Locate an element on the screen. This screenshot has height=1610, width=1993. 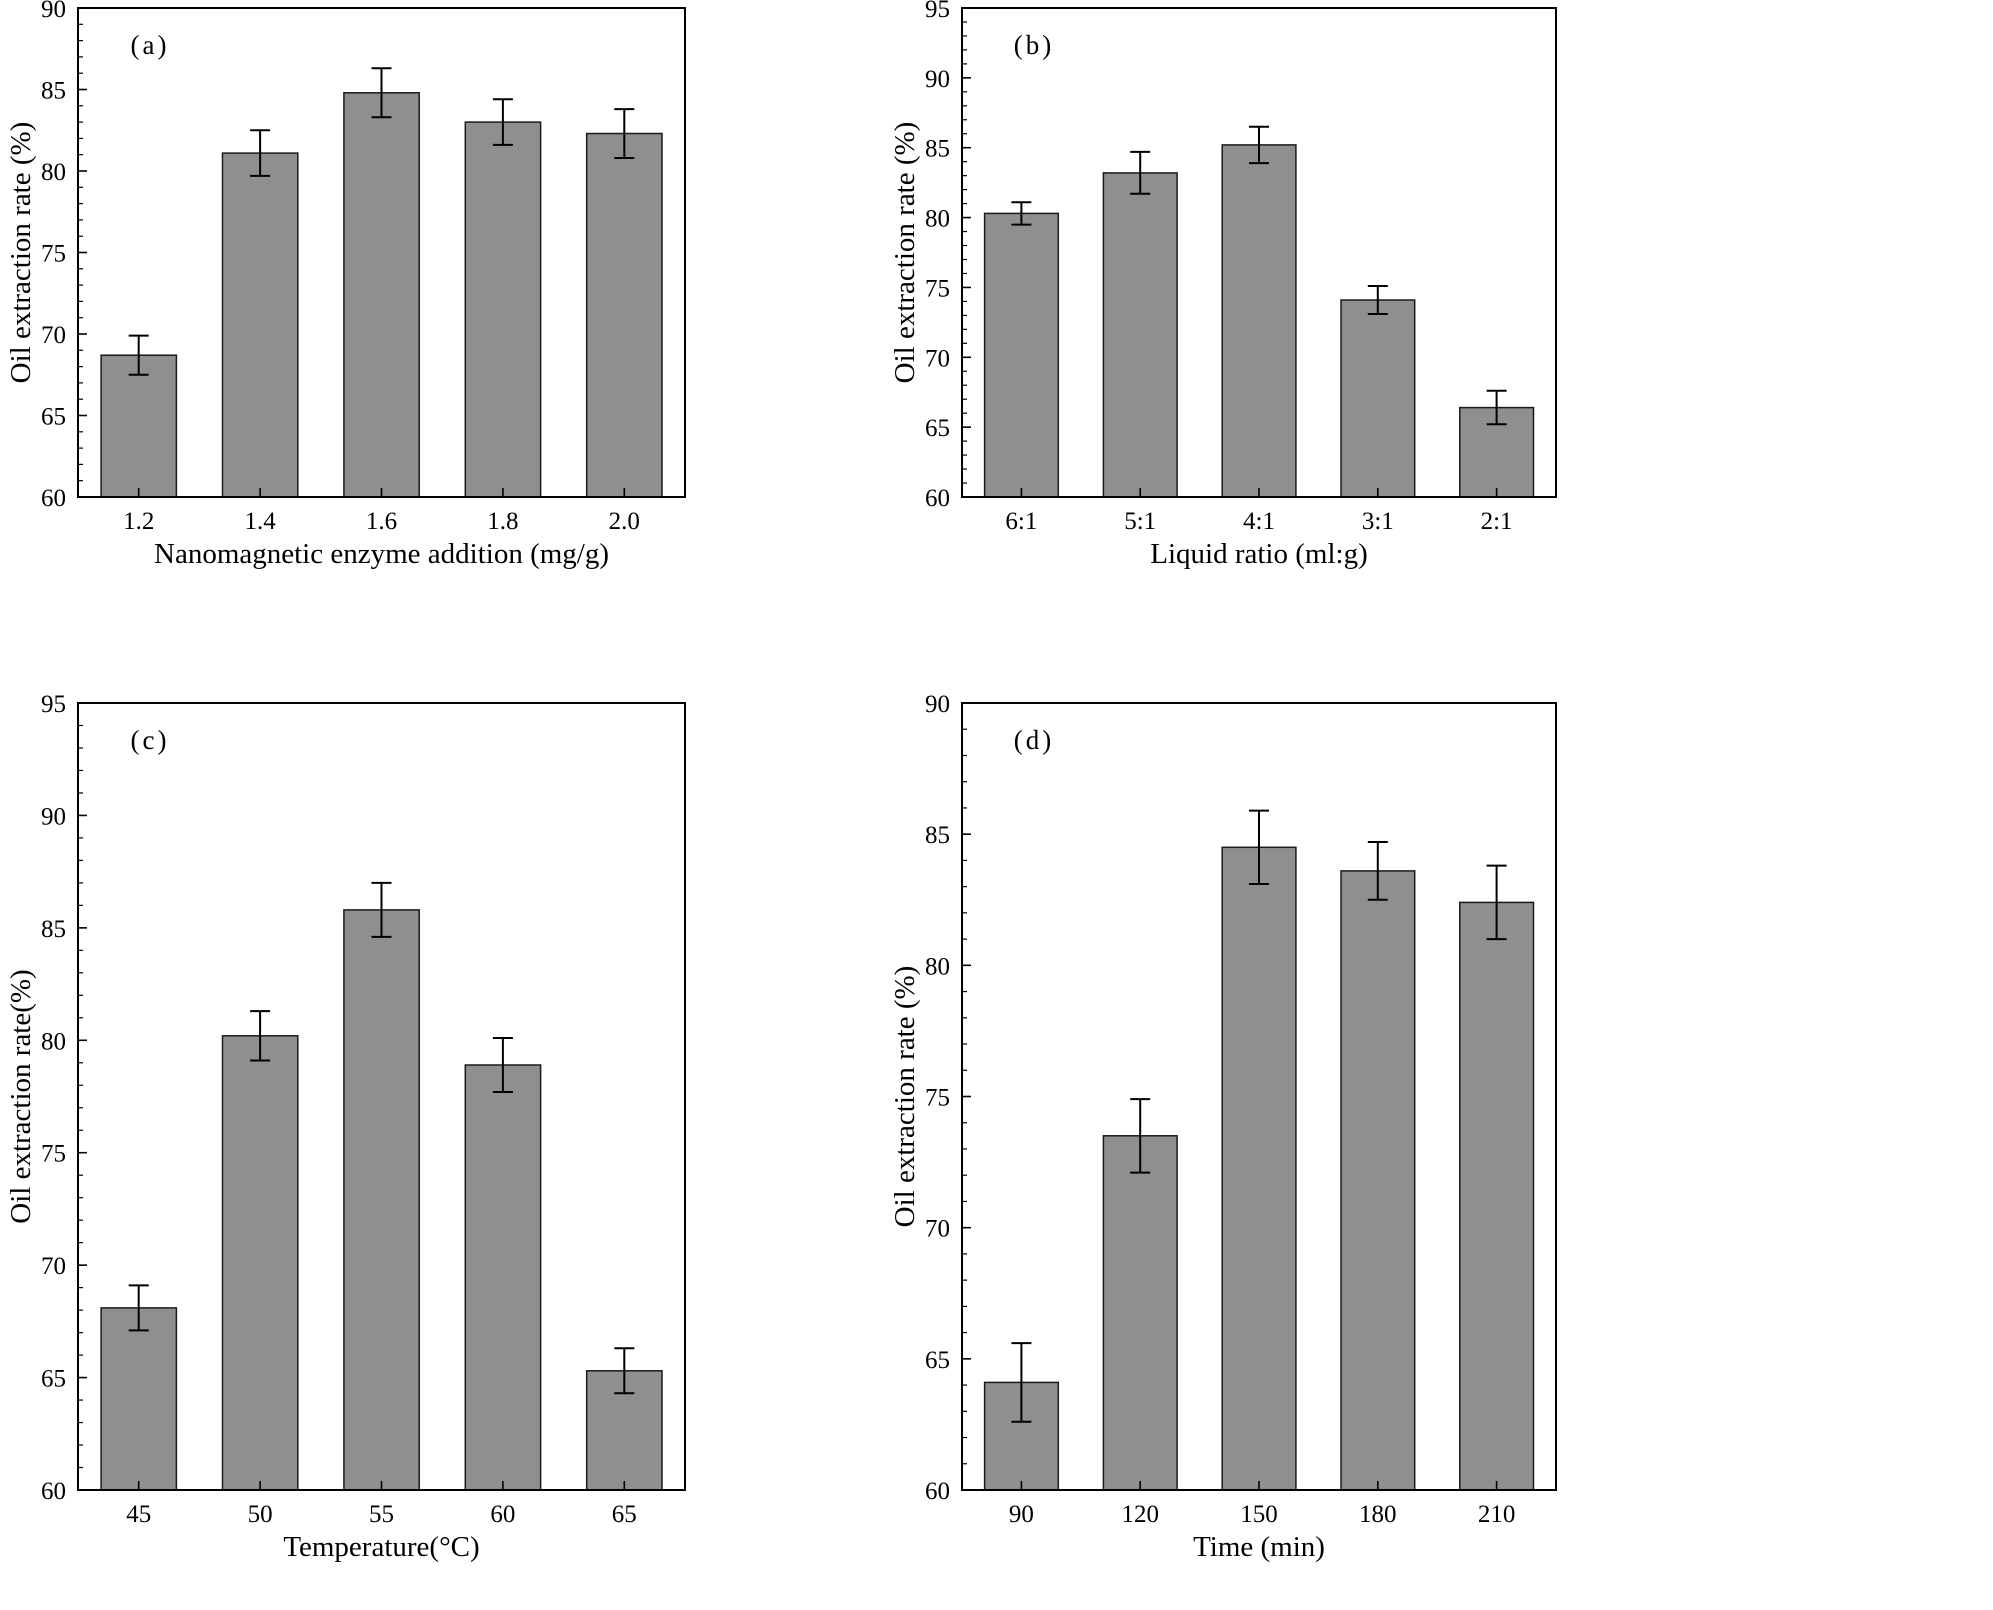
x-tick-label: 1.6 is located at coordinates (381, 521).